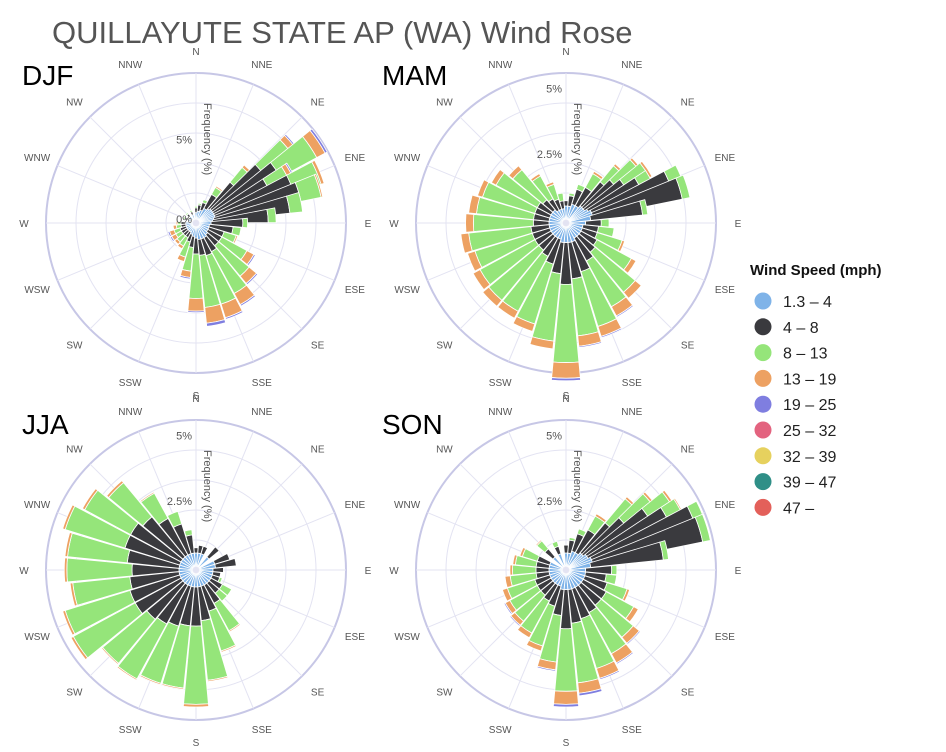  I want to click on direction-label: ENE, so click(355, 158).